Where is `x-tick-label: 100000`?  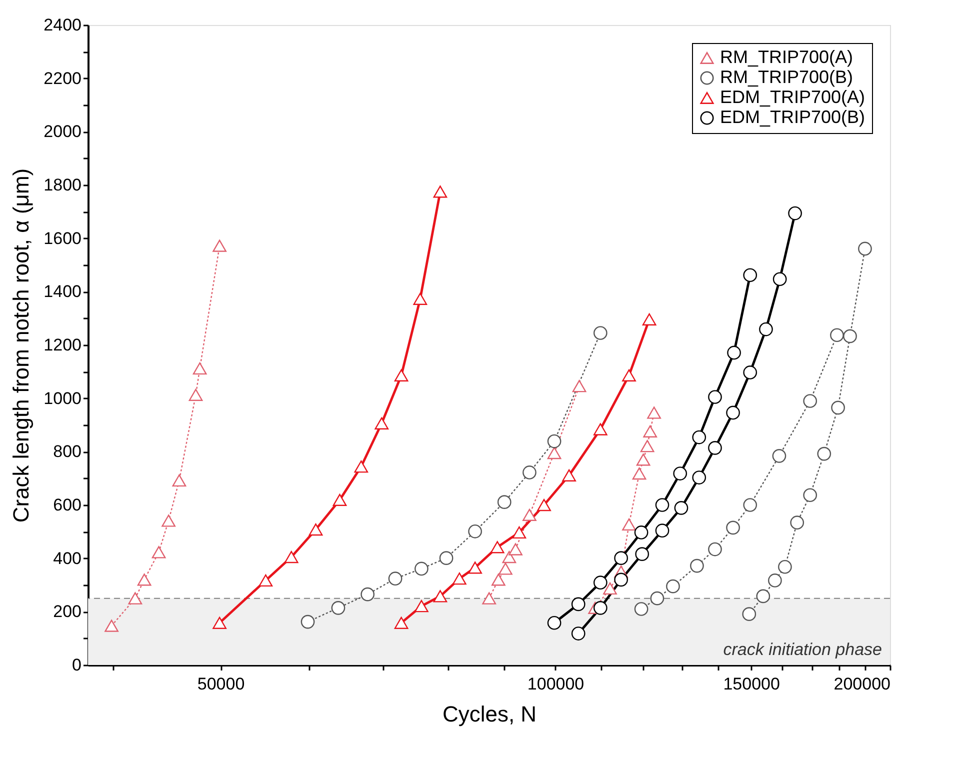 x-tick-label: 100000 is located at coordinates (555, 684).